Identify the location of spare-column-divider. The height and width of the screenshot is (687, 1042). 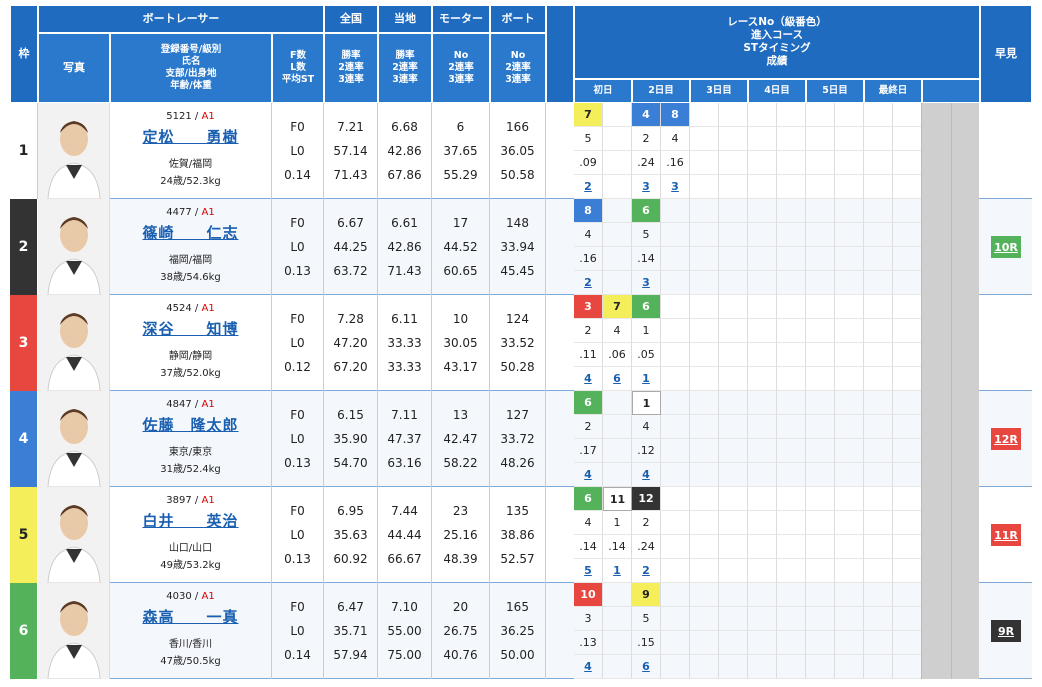
(951, 247).